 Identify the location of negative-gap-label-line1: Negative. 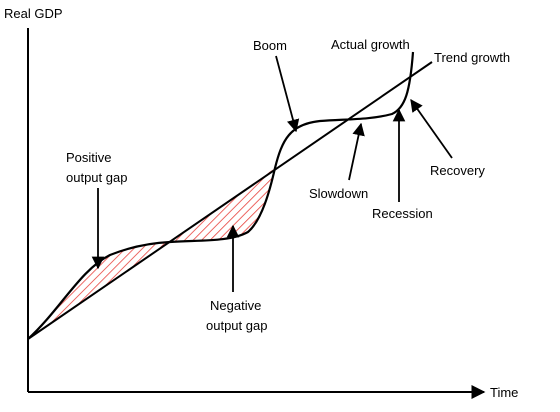
(235, 305).